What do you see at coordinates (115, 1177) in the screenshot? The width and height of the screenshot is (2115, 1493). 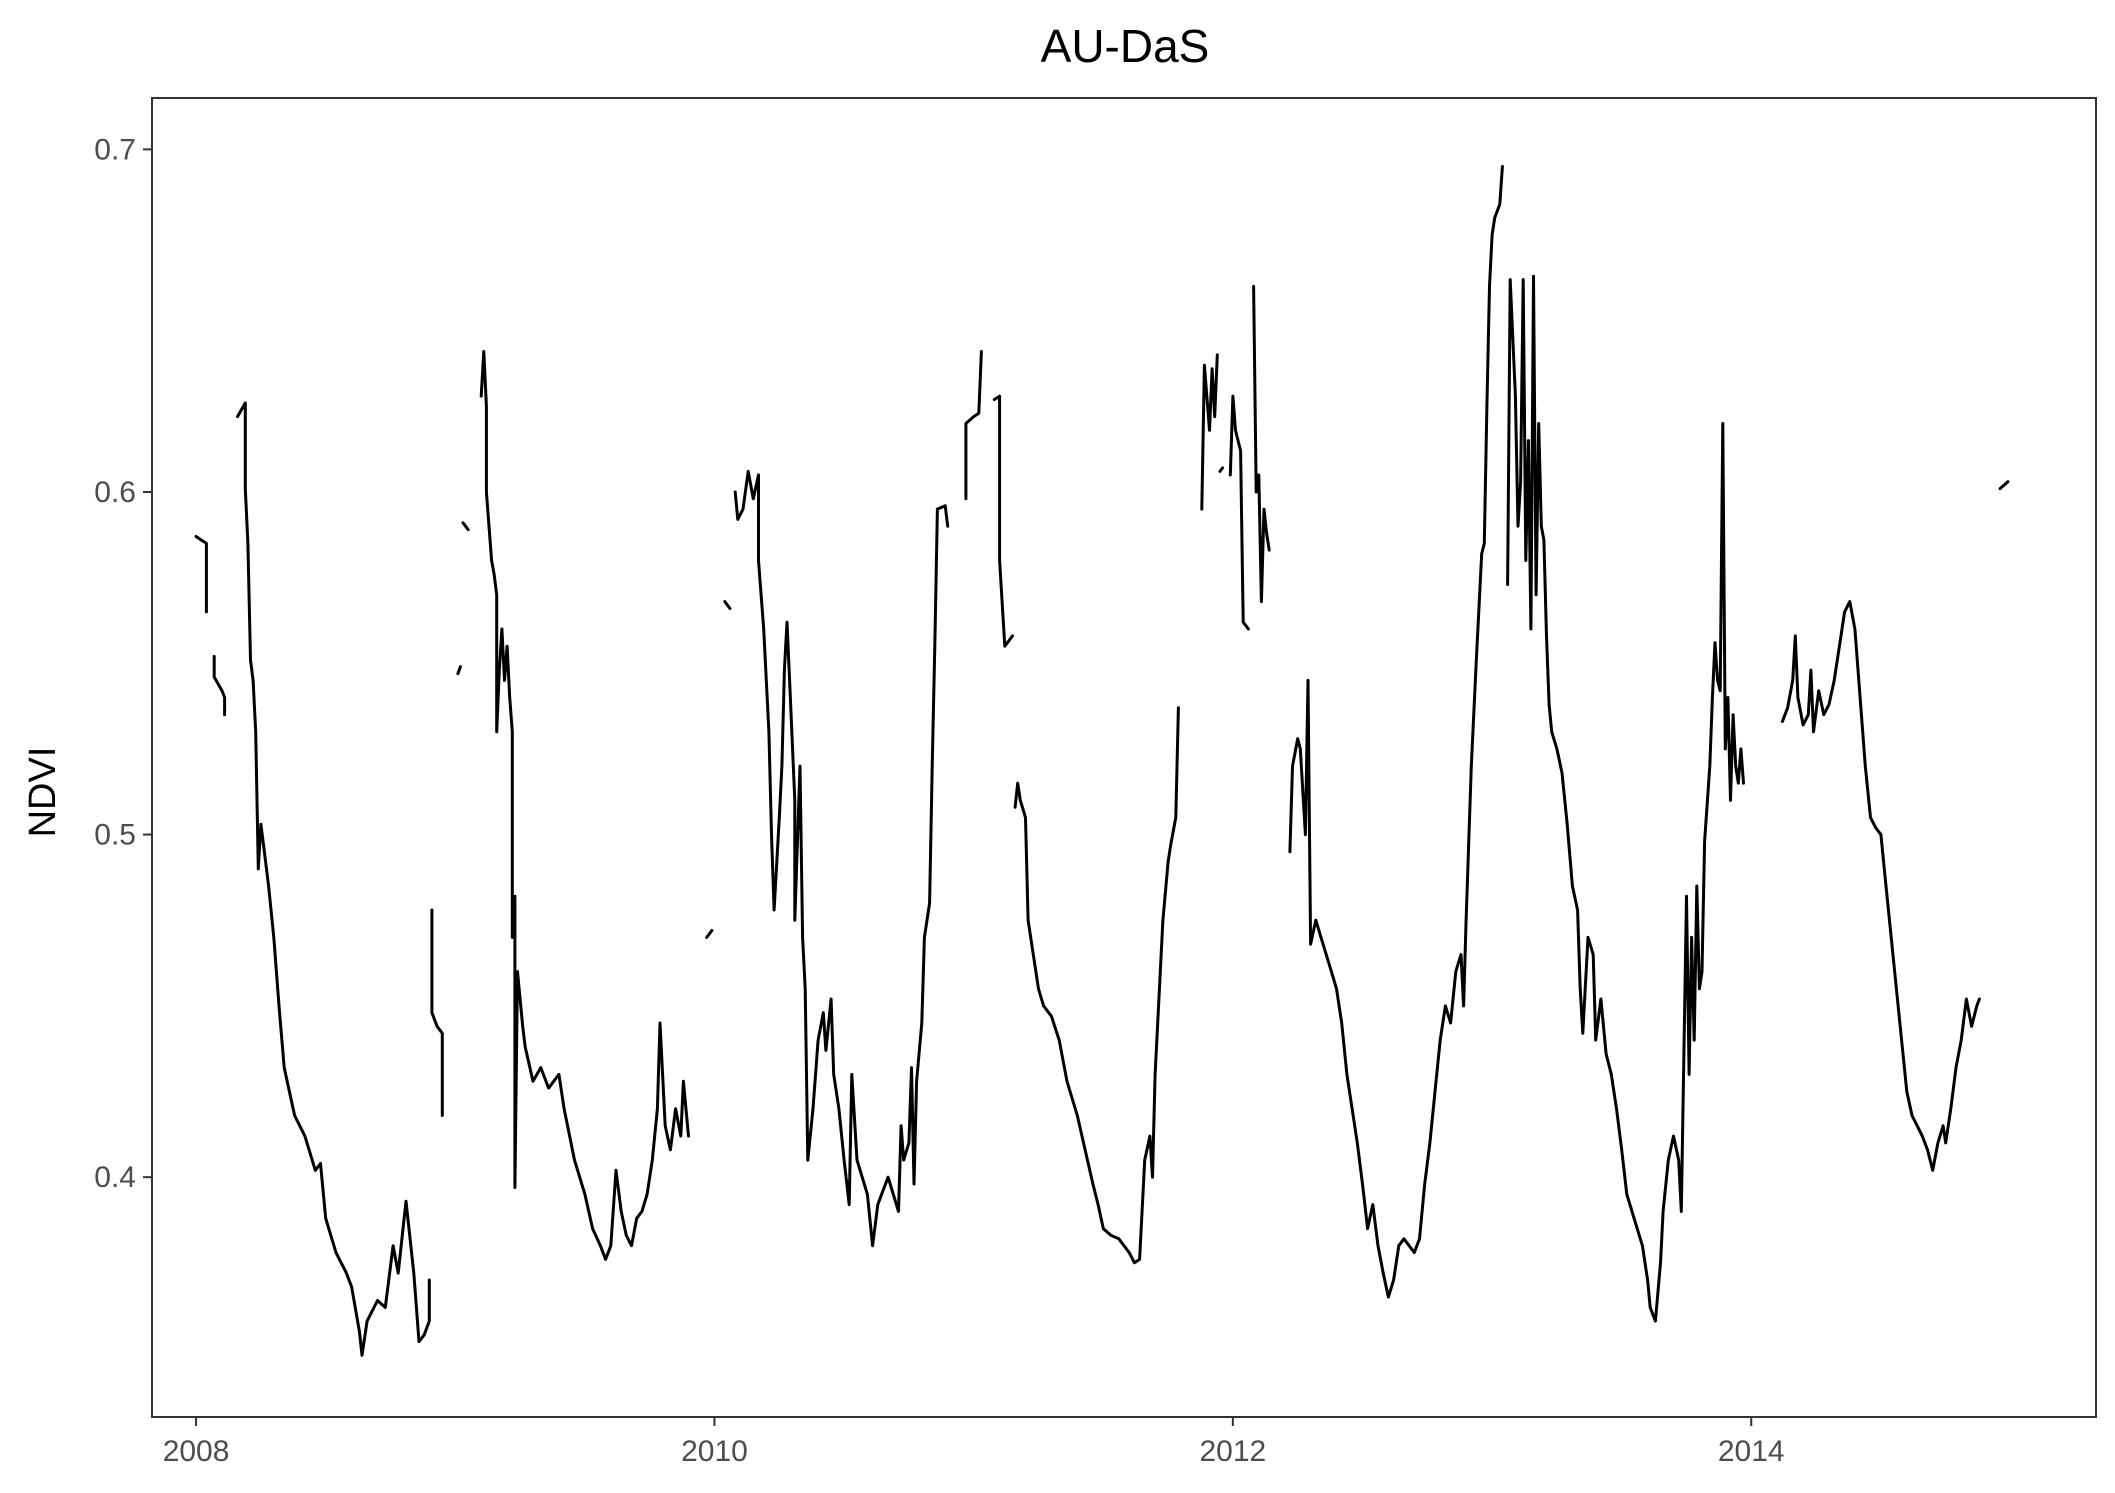 I see `y-tick-label: 0.4` at bounding box center [115, 1177].